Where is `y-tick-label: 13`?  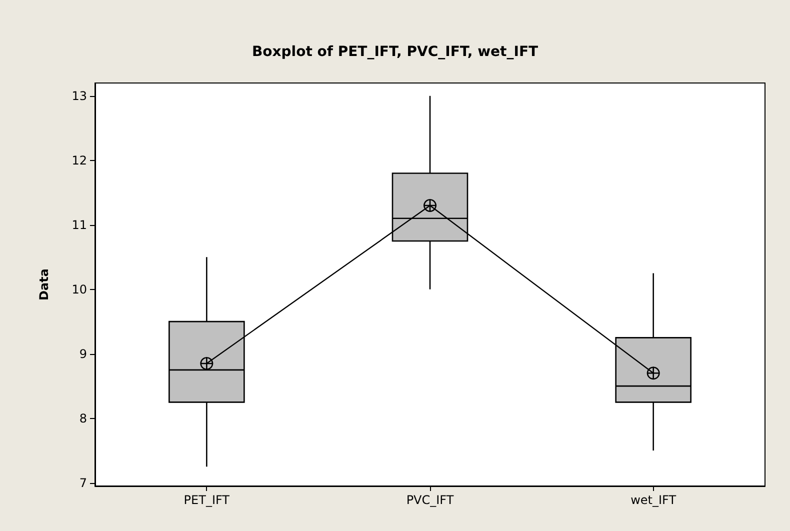
y-tick-label: 13 is located at coordinates (79, 95).